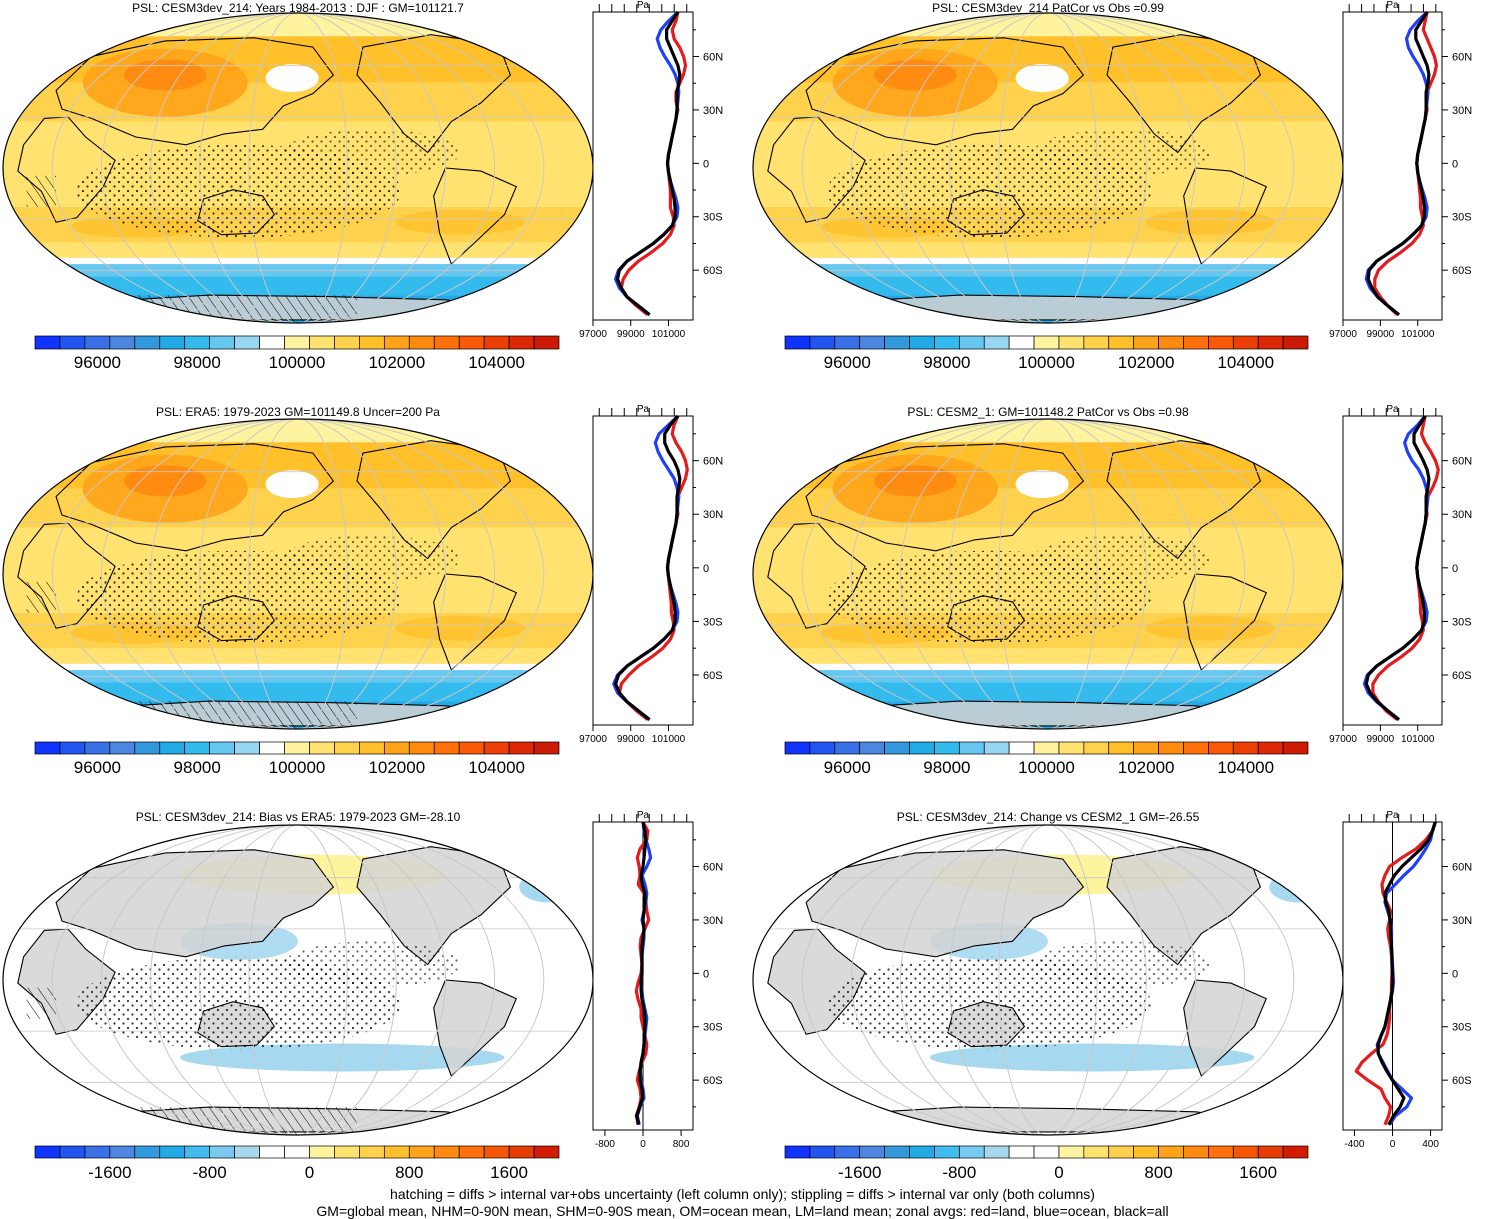 The width and height of the screenshot is (1485, 1219). Describe the element at coordinates (1455, 974) in the screenshot. I see `profile-lat-label: 0` at that location.